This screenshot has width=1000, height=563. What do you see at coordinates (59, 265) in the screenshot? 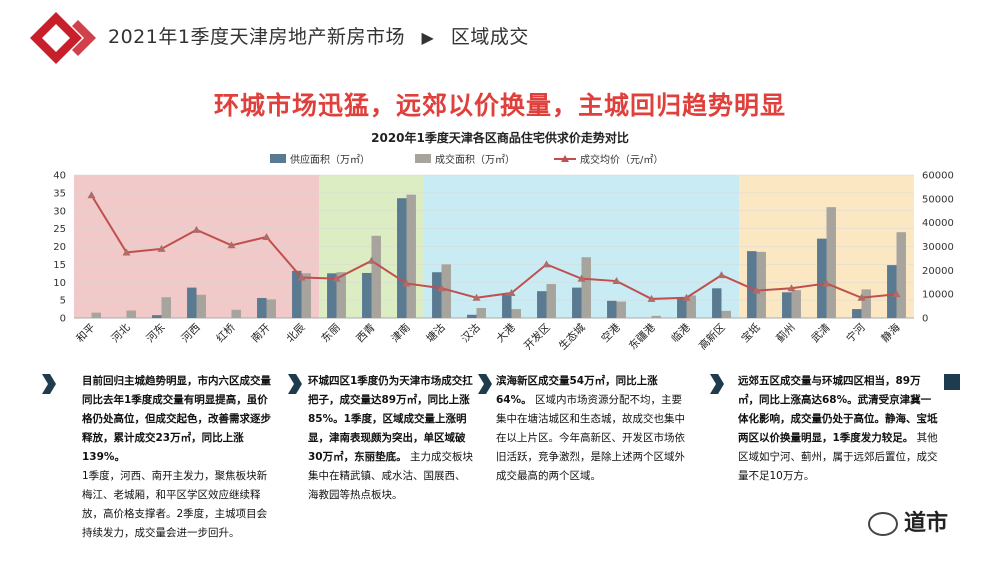
I see `y-left-tick: 15` at bounding box center [59, 265].